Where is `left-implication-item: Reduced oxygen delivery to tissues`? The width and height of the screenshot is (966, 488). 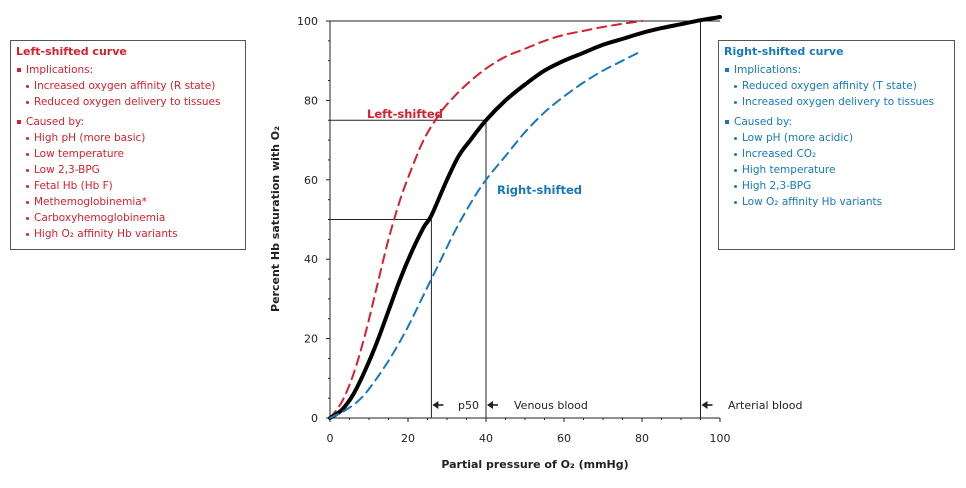
left-implication-item: Reduced oxygen delivery to tissues is located at coordinates (127, 102).